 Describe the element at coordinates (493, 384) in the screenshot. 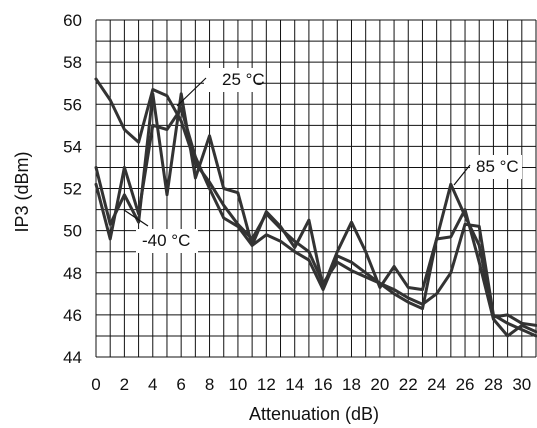

I see `x-tick-label: 28` at that location.